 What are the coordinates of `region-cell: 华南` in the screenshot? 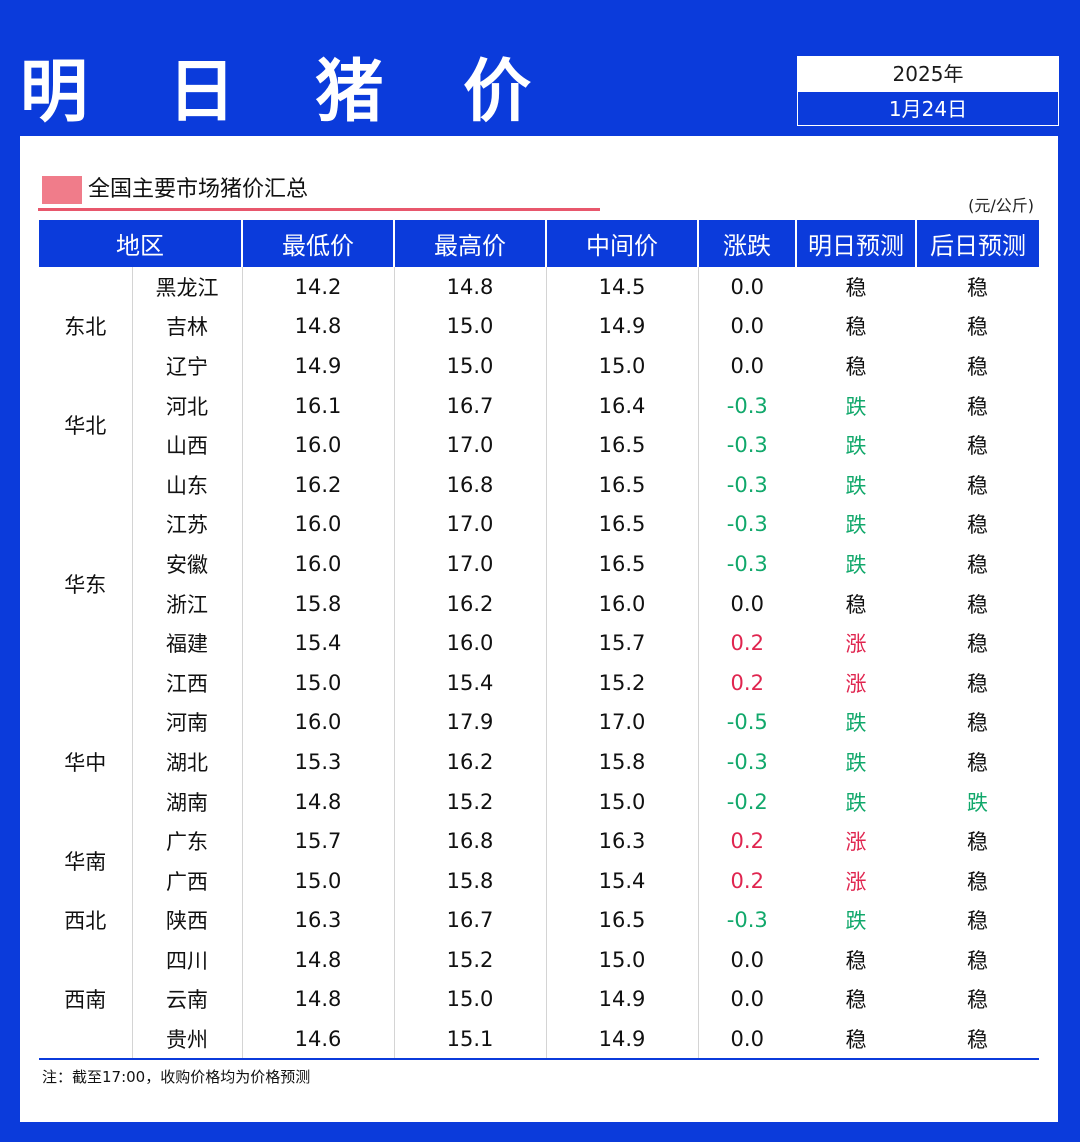 It's located at (86, 861).